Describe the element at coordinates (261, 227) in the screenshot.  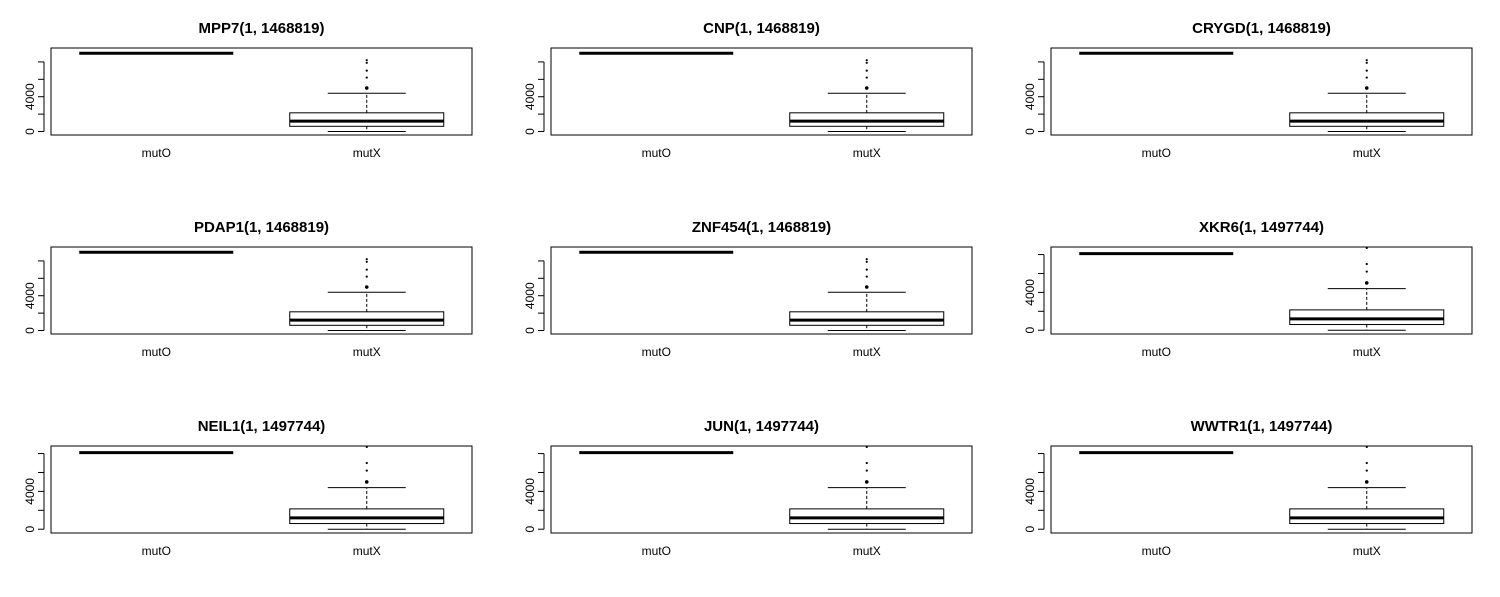
I see `chart-title: PDAP1(1, 1468819)` at that location.